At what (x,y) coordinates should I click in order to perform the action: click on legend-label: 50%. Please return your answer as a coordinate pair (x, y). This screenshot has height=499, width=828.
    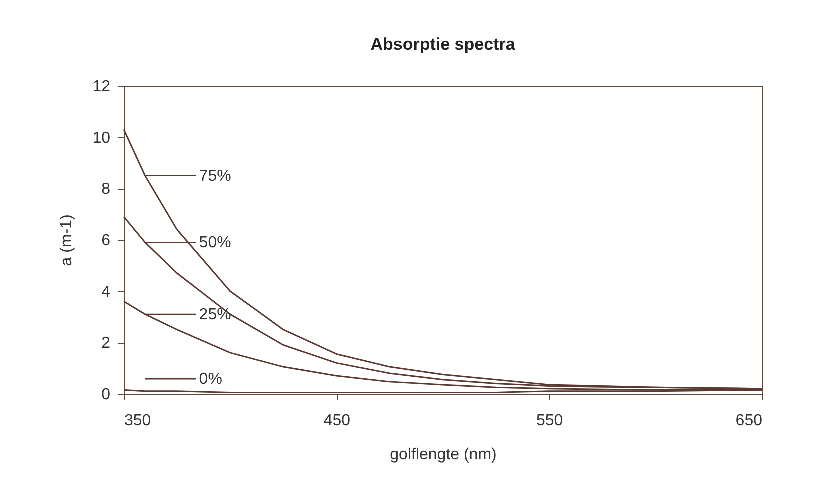
    Looking at the image, I should click on (215, 243).